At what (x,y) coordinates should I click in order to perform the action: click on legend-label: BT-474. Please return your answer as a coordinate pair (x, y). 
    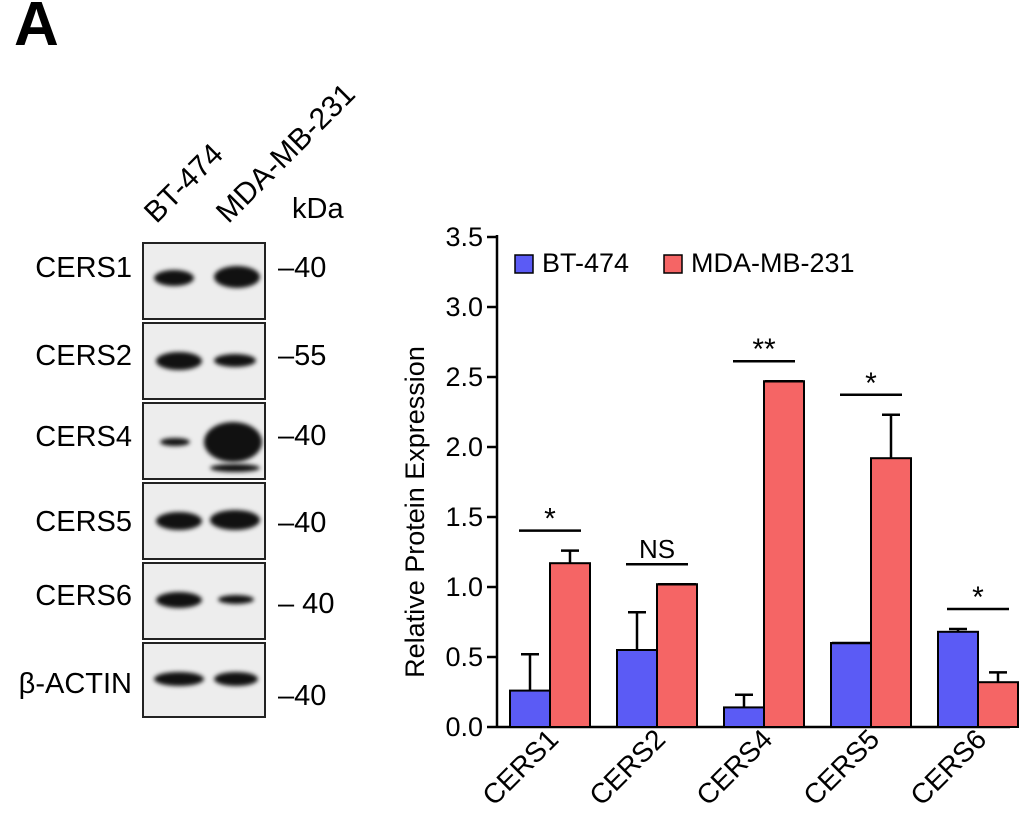
    Looking at the image, I should click on (585, 263).